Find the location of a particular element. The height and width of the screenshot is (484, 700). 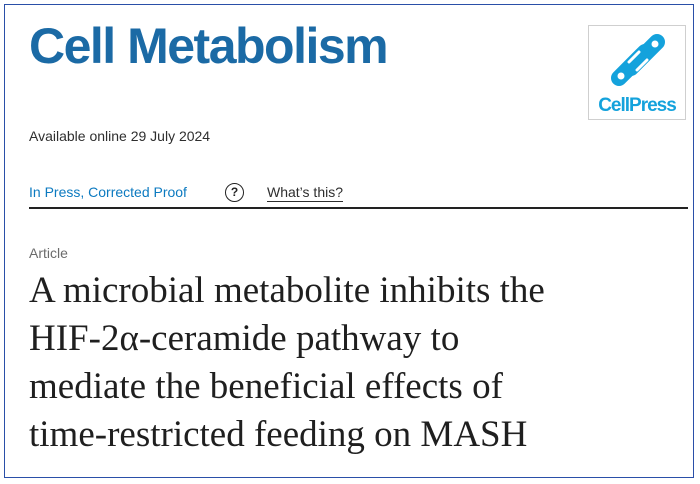

article-title-line: HIF-2α-ceramide pathway to is located at coordinates (244, 338).